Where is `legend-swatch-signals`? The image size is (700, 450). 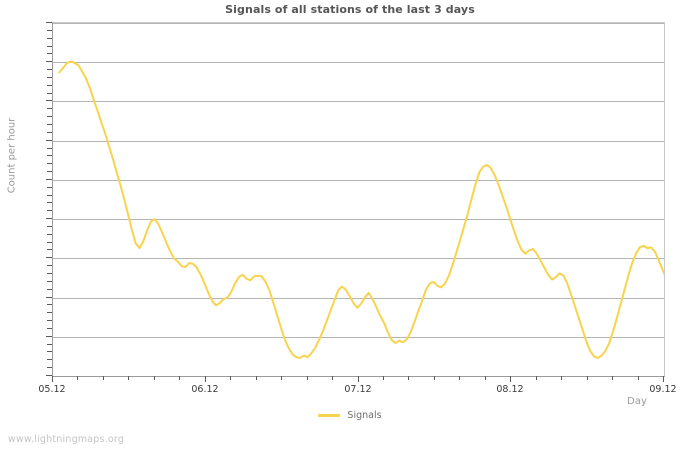
legend-swatch-signals is located at coordinates (329, 415).